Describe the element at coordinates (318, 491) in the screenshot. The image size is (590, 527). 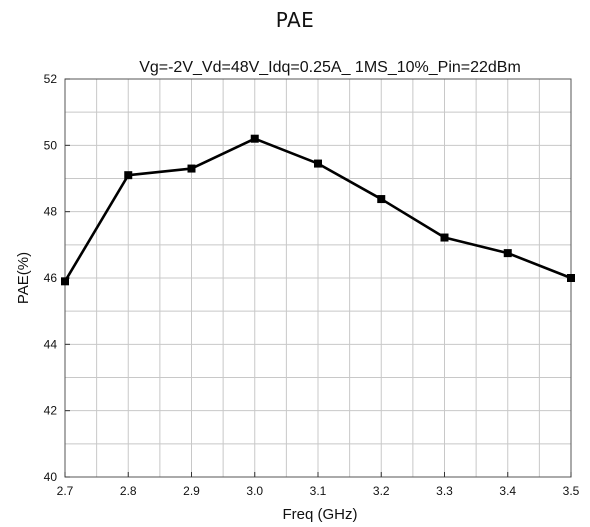
I see `x-tick-label: 3.1` at that location.